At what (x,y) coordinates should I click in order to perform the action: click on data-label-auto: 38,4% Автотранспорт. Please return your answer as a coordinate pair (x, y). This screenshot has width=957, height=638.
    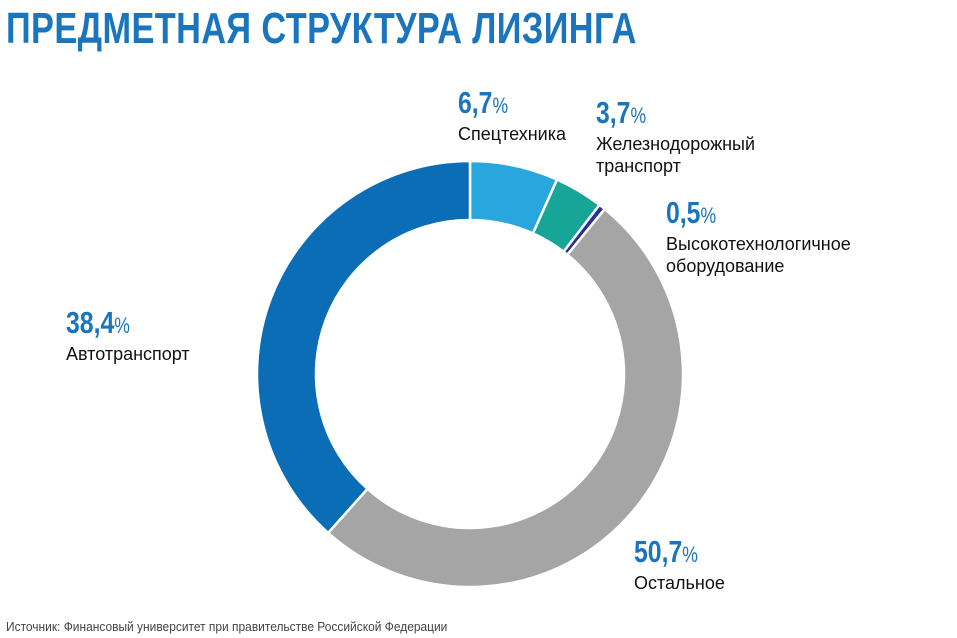
    Looking at the image, I should click on (128, 335).